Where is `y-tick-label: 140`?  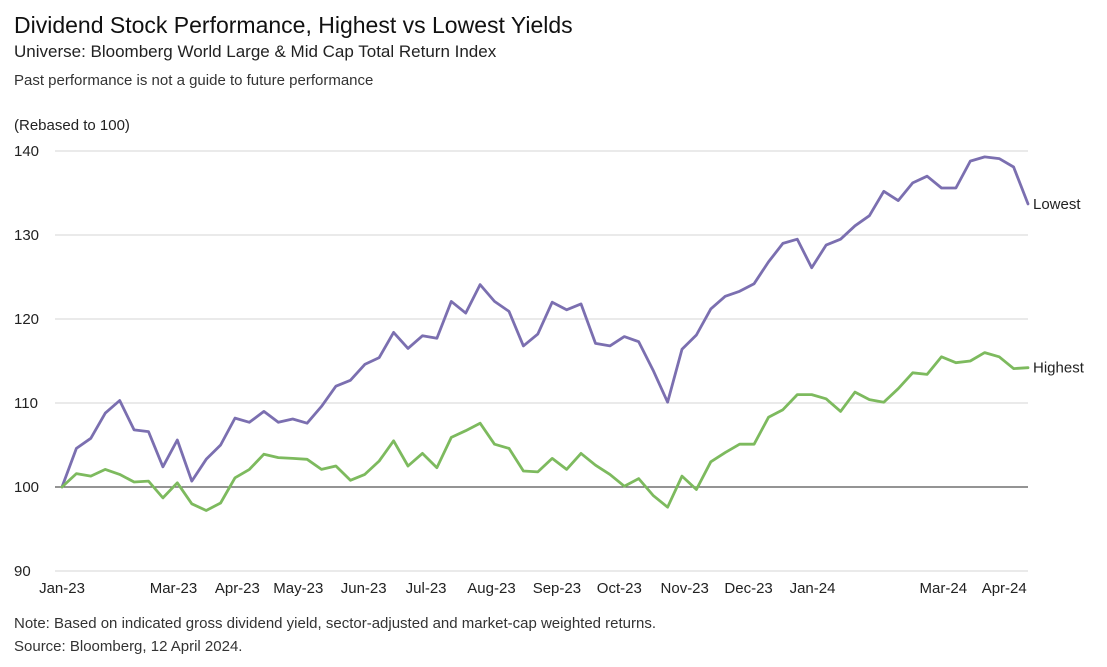 y-tick-label: 140 is located at coordinates (26, 151).